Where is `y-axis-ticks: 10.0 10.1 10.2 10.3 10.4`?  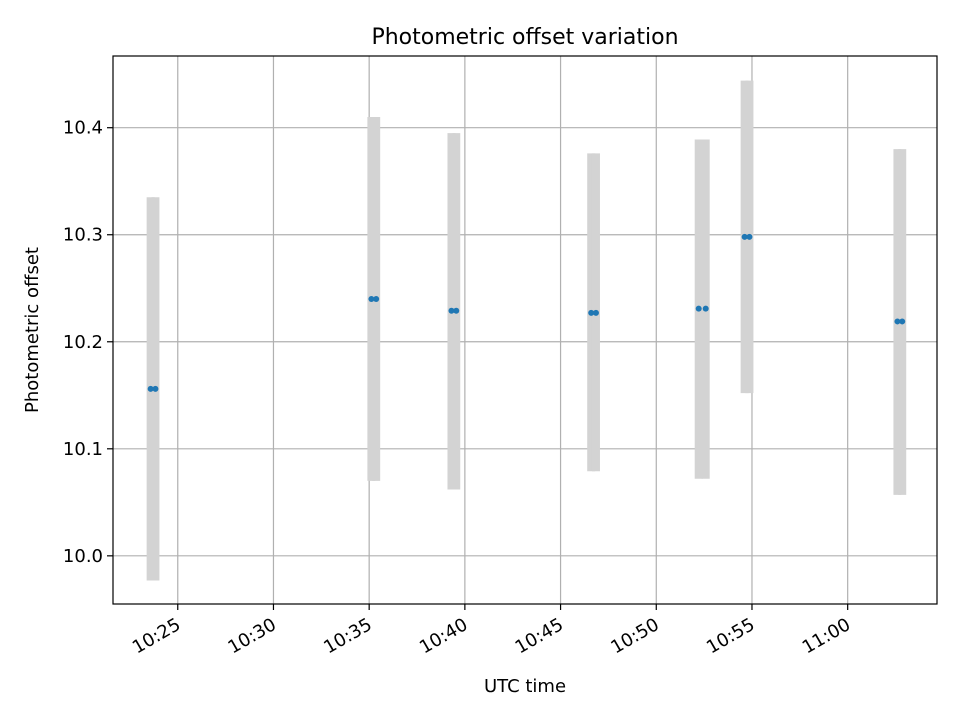
y-axis-ticks: 10.0 10.1 10.2 10.3 10.4 is located at coordinates (88, 342).